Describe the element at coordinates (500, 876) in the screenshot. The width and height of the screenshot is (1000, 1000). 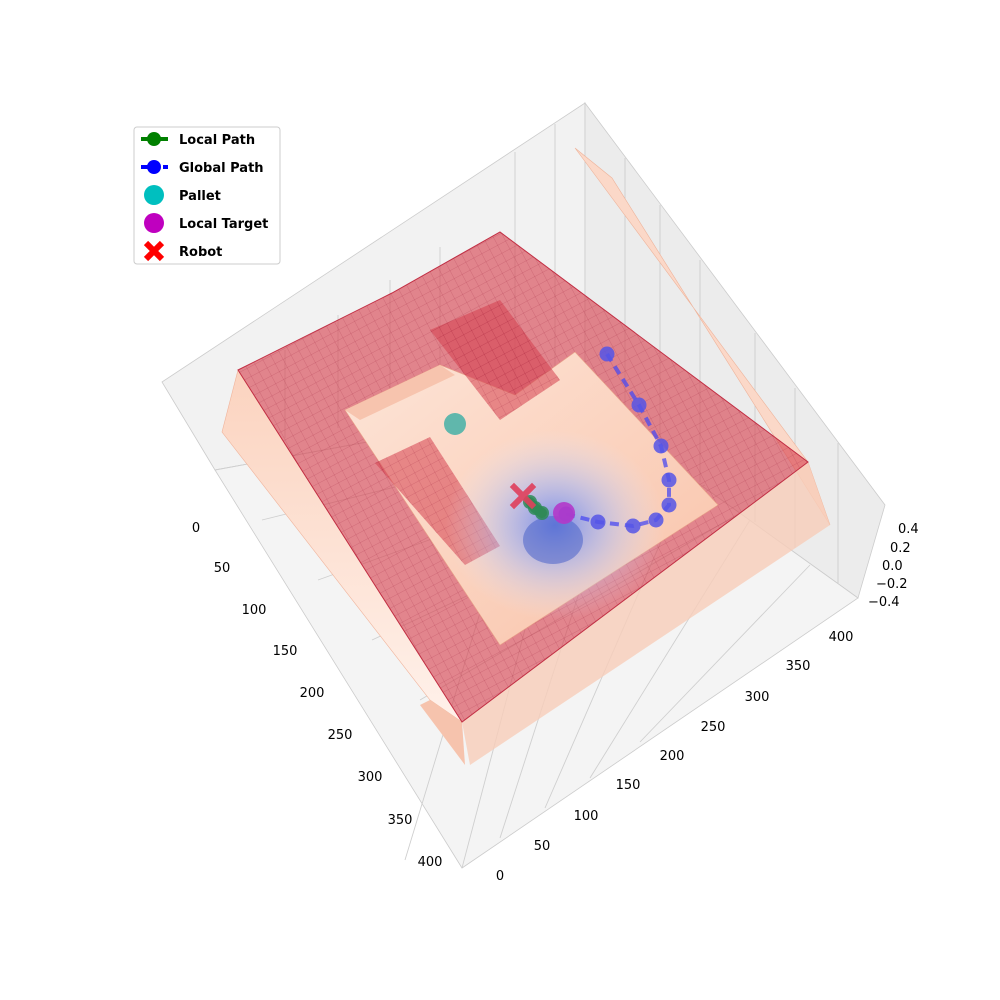
I see `y-tick-label: 0` at that location.